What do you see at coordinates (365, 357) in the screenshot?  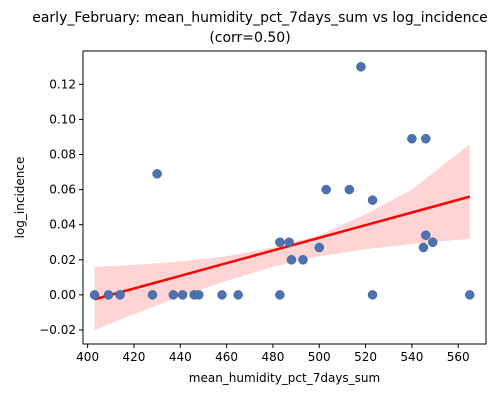 I see `x-tick-label: 520` at bounding box center [365, 357].